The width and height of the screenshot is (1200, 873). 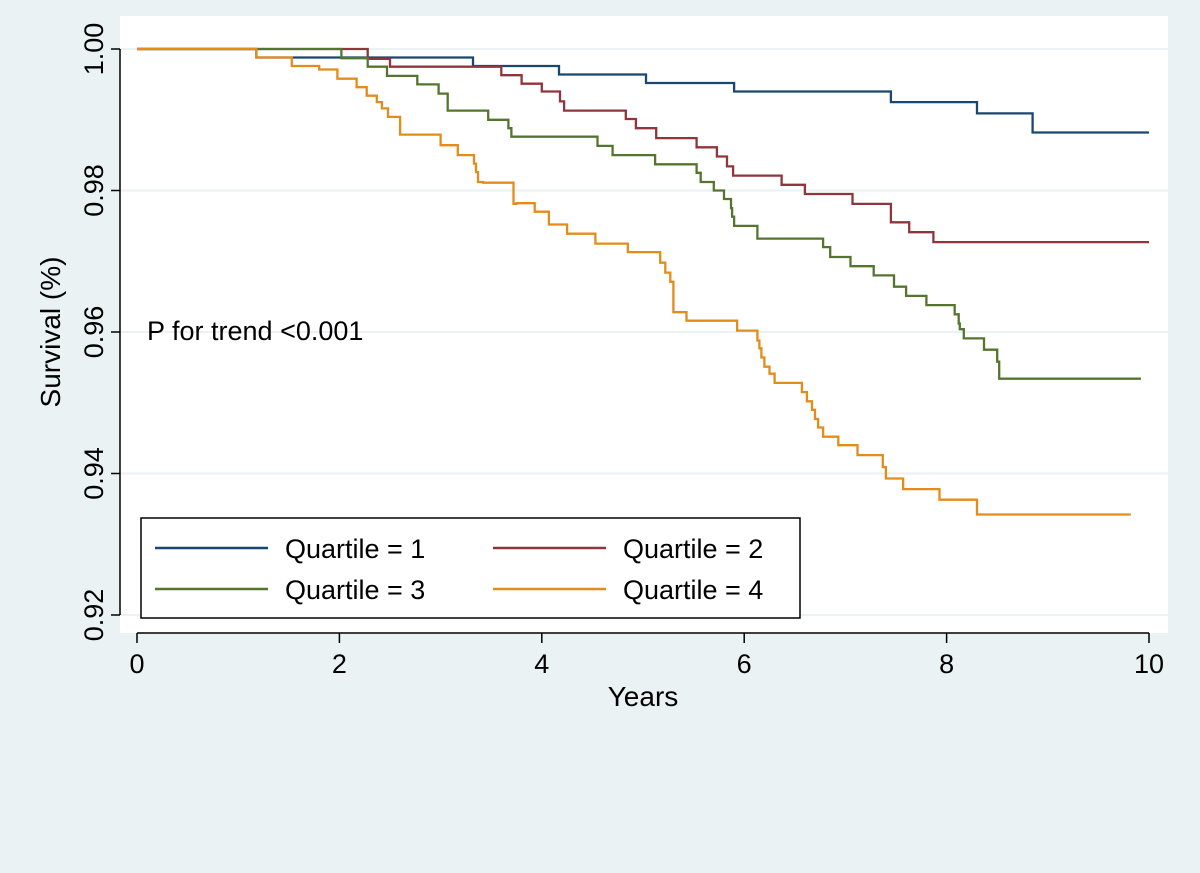 What do you see at coordinates (643, 696) in the screenshot?
I see `x-axis-title: Years` at bounding box center [643, 696].